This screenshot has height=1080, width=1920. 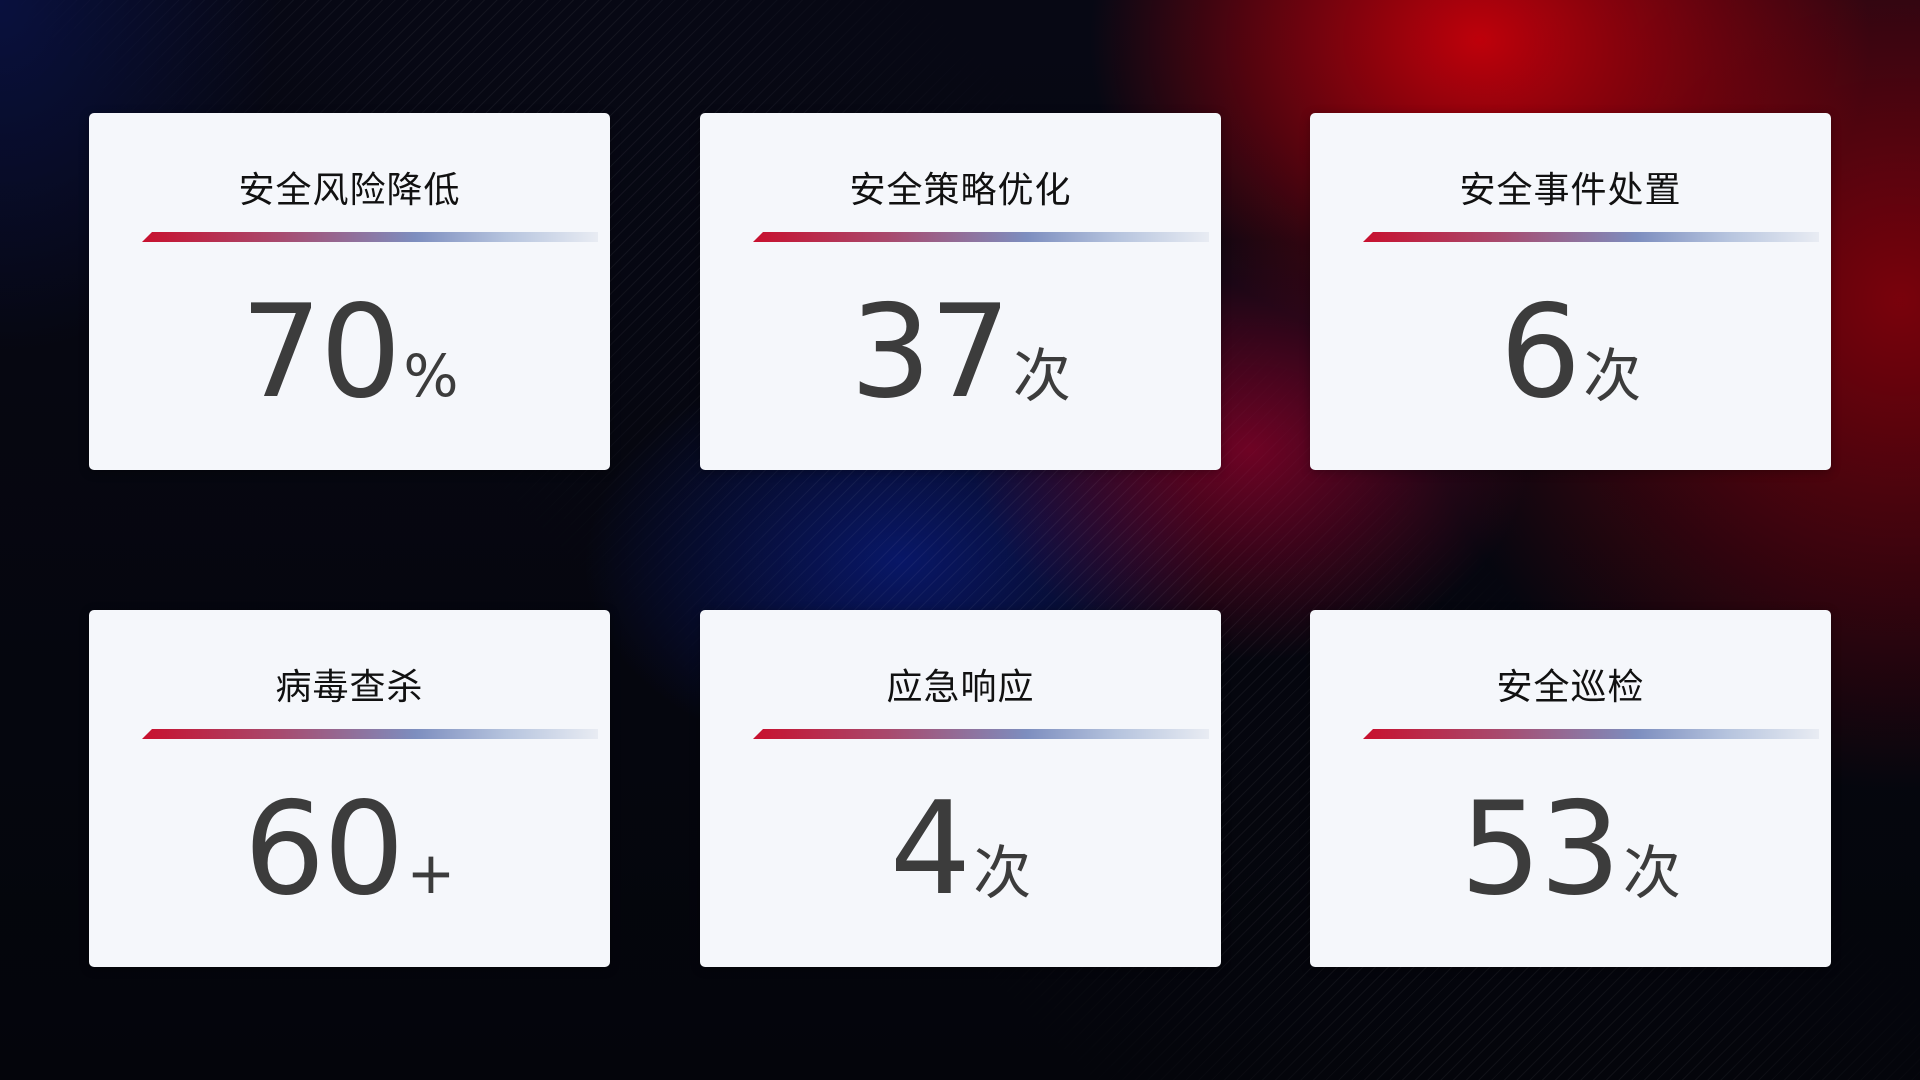 I want to click on value-number: 37, so click(x=930, y=352).